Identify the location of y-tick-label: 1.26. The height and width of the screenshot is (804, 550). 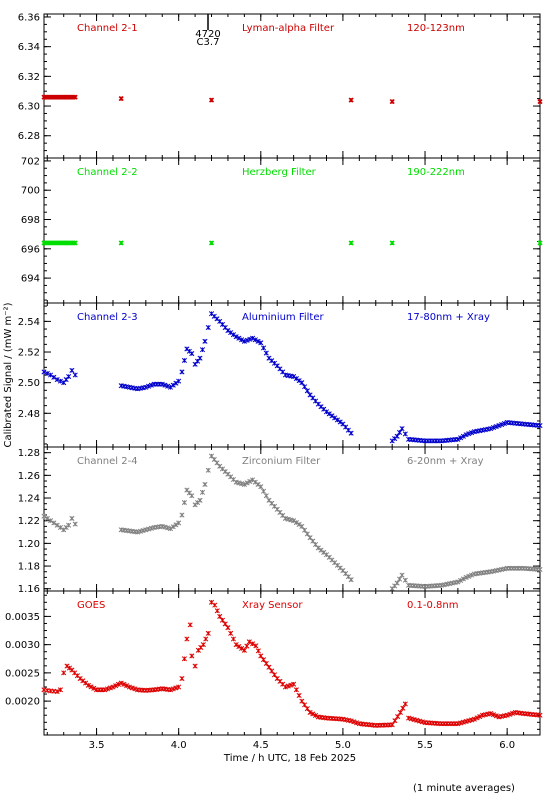
(29, 476).